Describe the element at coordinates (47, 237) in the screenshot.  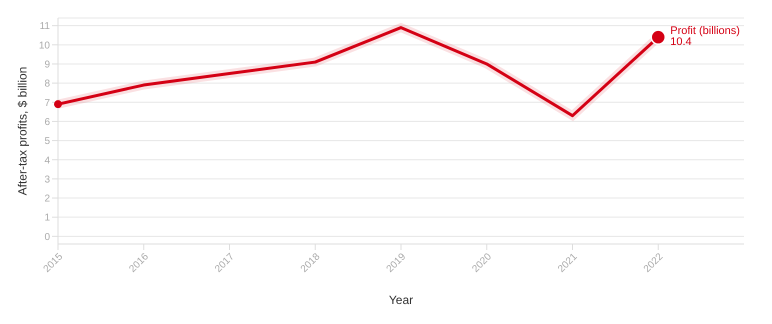
I see `y-tick-label: 0` at that location.